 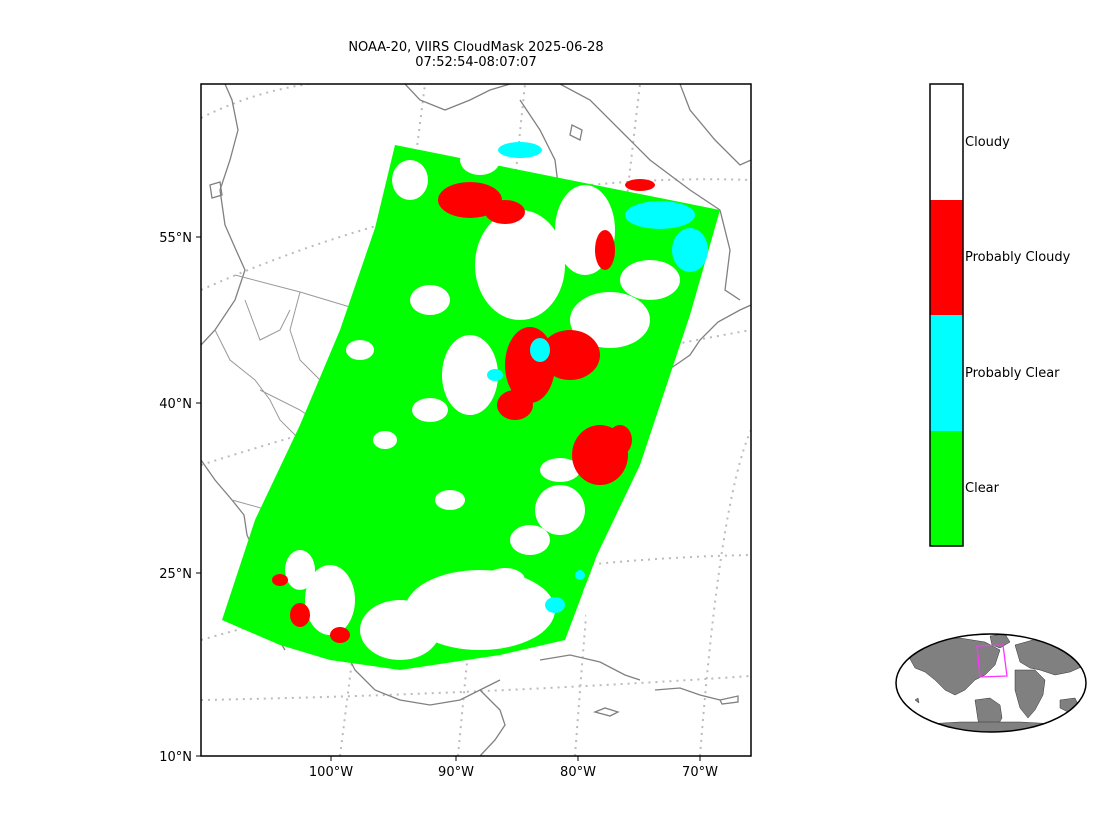 What do you see at coordinates (175, 574) in the screenshot?
I see `lat-tick-label: 25°N` at bounding box center [175, 574].